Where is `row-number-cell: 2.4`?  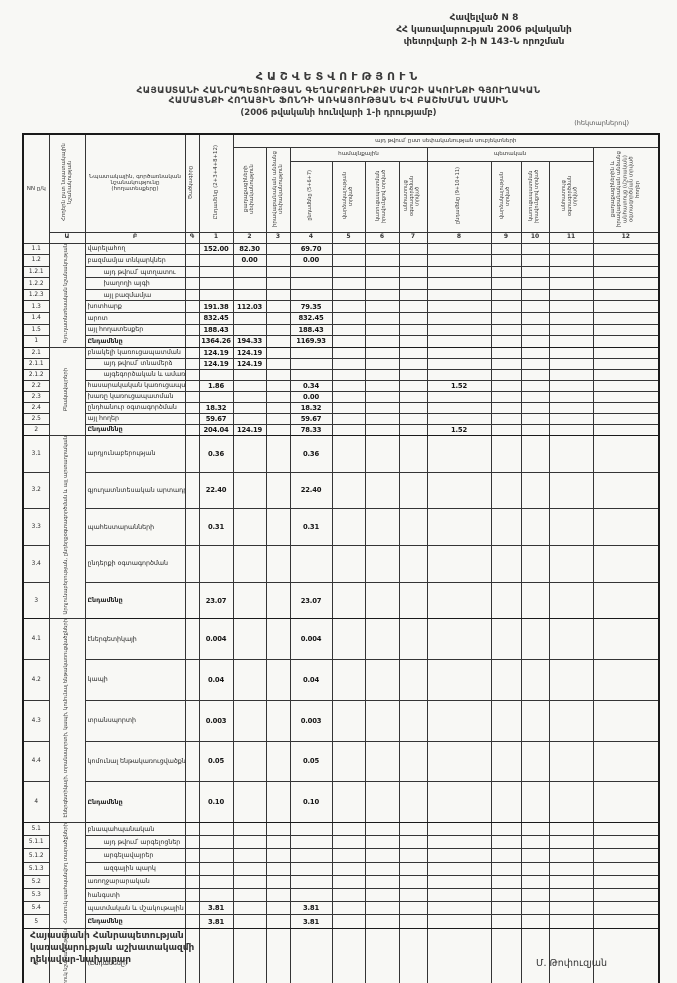 row-number-cell: 2.4 is located at coordinates (36, 407).